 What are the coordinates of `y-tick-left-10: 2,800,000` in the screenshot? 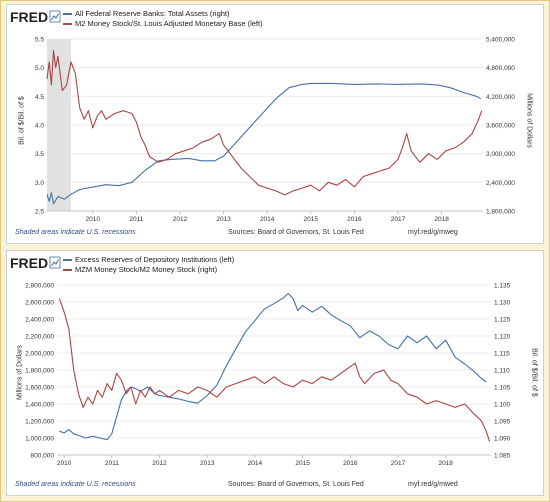 It's located at (39, 286).